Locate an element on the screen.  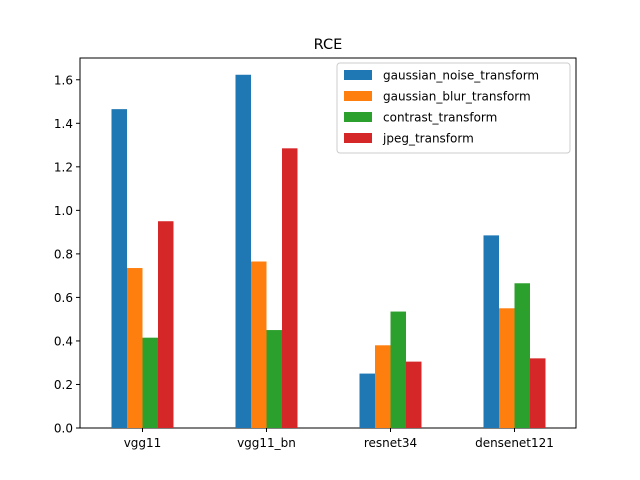
legend-label: jpeg_transform is located at coordinates (428, 139).